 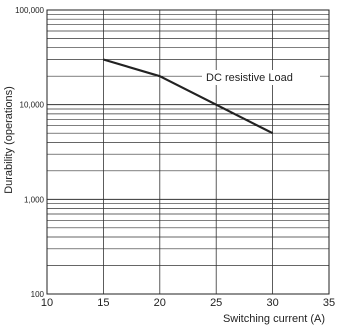 I want to click on x-tick-label: 35, so click(x=329, y=303).